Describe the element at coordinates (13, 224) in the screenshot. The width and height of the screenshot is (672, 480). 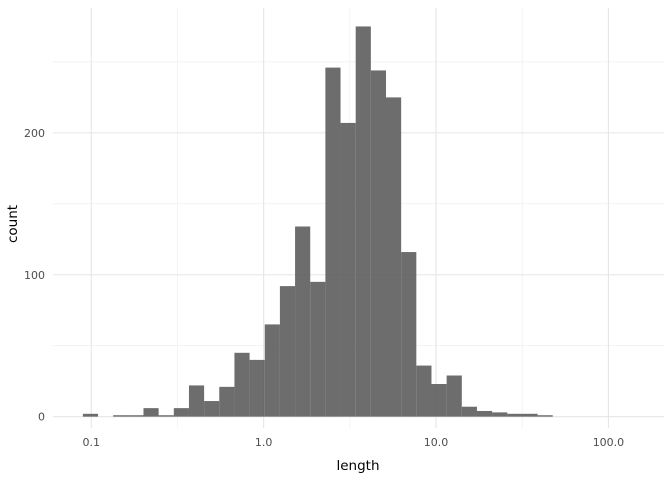
I see `y-axis-title: count` at that location.